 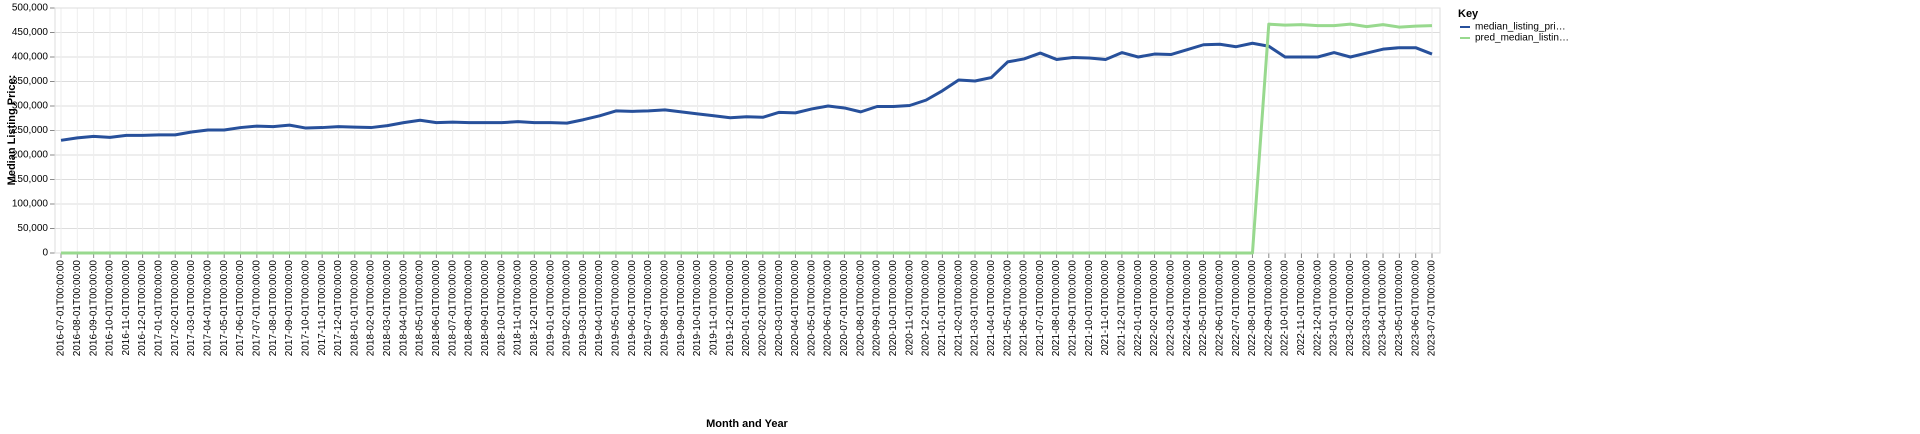 I want to click on x-tick-label: 2022-09-01T00:00:00, so click(x=1268, y=308).